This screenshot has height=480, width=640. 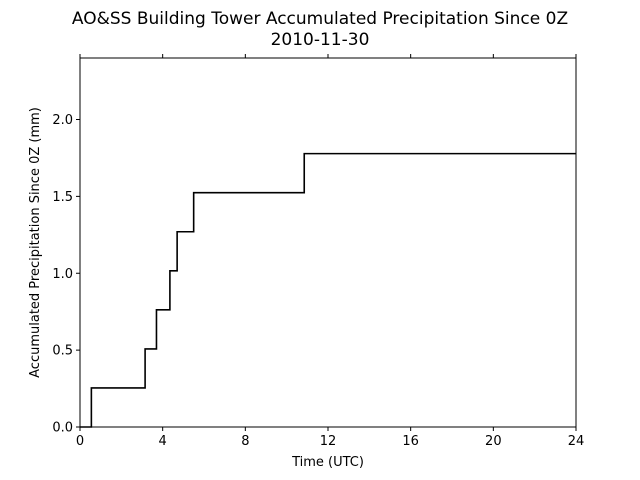 What do you see at coordinates (493, 441) in the screenshot?
I see `x-tick-label: 20` at bounding box center [493, 441].